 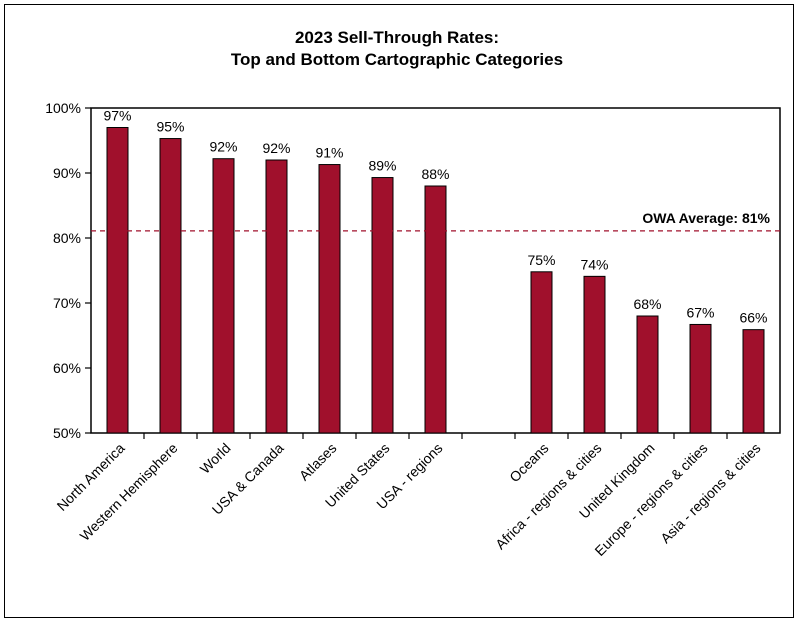 I want to click on average-label: OWA Average: 81%, so click(x=706, y=218).